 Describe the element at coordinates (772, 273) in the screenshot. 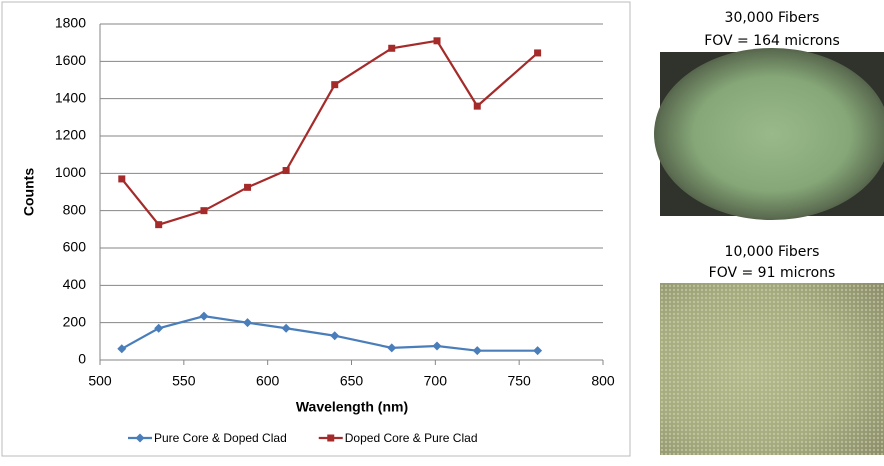

I see `image-caption: FOV = 91 microns` at that location.